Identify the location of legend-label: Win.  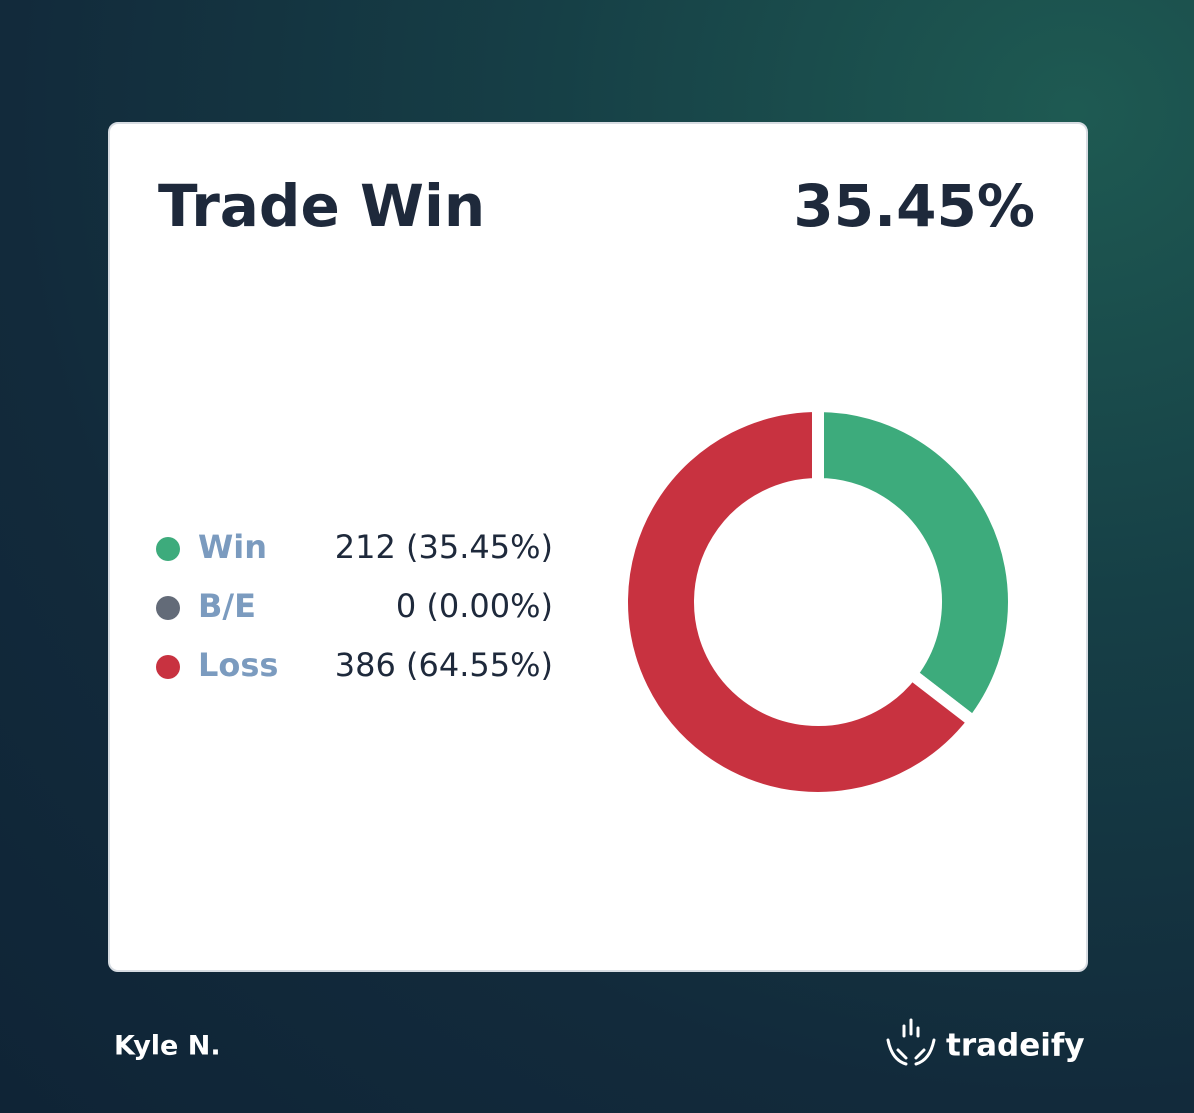
(232, 547).